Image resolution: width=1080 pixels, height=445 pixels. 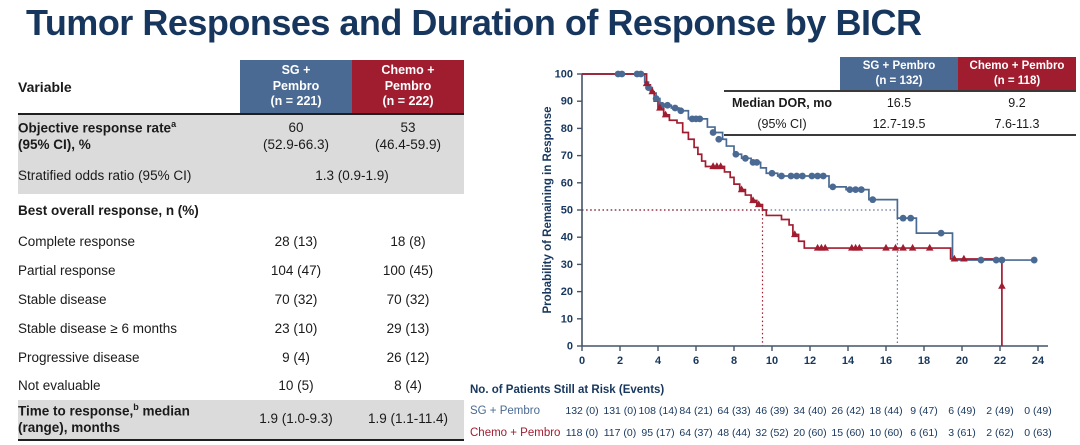 What do you see at coordinates (886, 411) in the screenshot?
I see `risk-value: 18 (44)` at bounding box center [886, 411].